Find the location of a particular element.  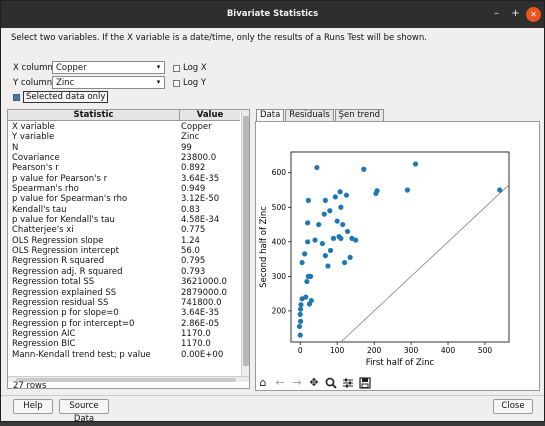

statistic-cell: X variable is located at coordinates (33, 127).